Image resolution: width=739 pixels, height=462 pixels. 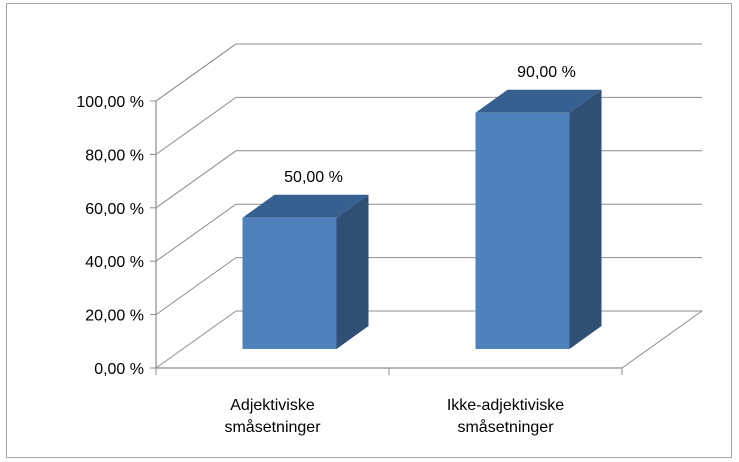 I want to click on y-tick-label: 60,00 %, so click(x=114, y=209).